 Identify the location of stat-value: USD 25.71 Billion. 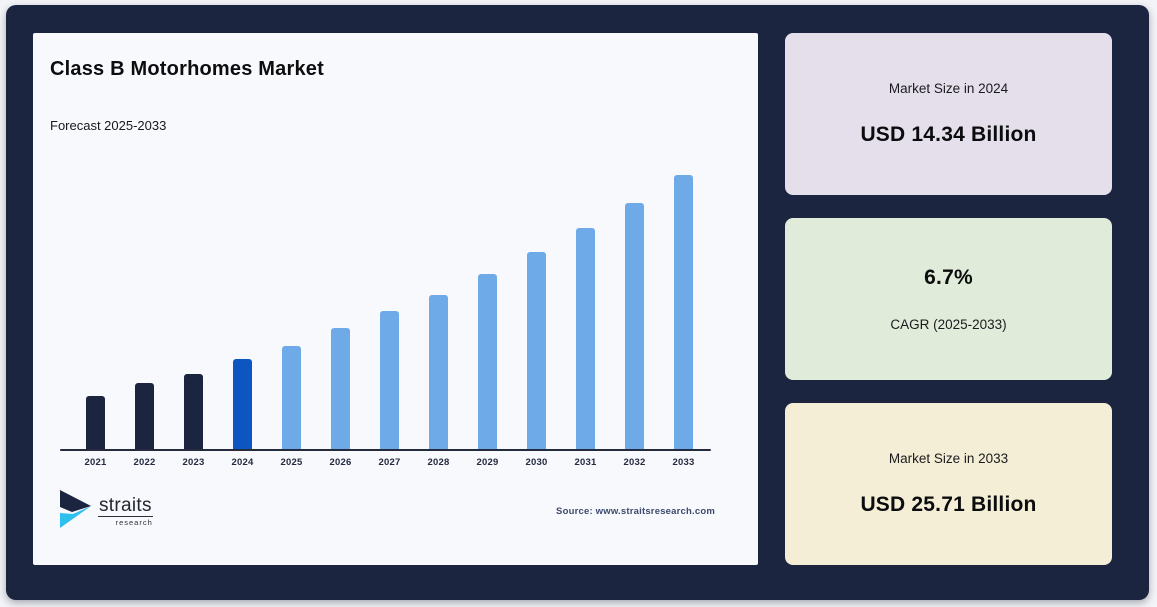
(948, 504).